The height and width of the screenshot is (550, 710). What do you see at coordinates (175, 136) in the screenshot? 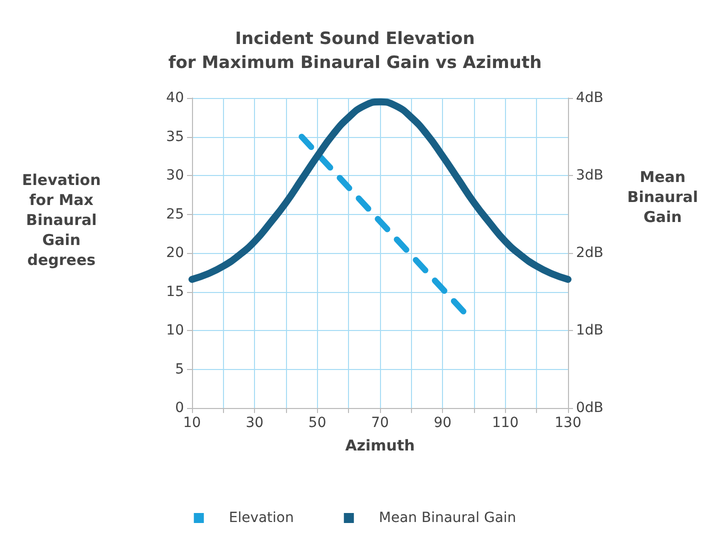
I see `y-tick-label: 35` at bounding box center [175, 136].